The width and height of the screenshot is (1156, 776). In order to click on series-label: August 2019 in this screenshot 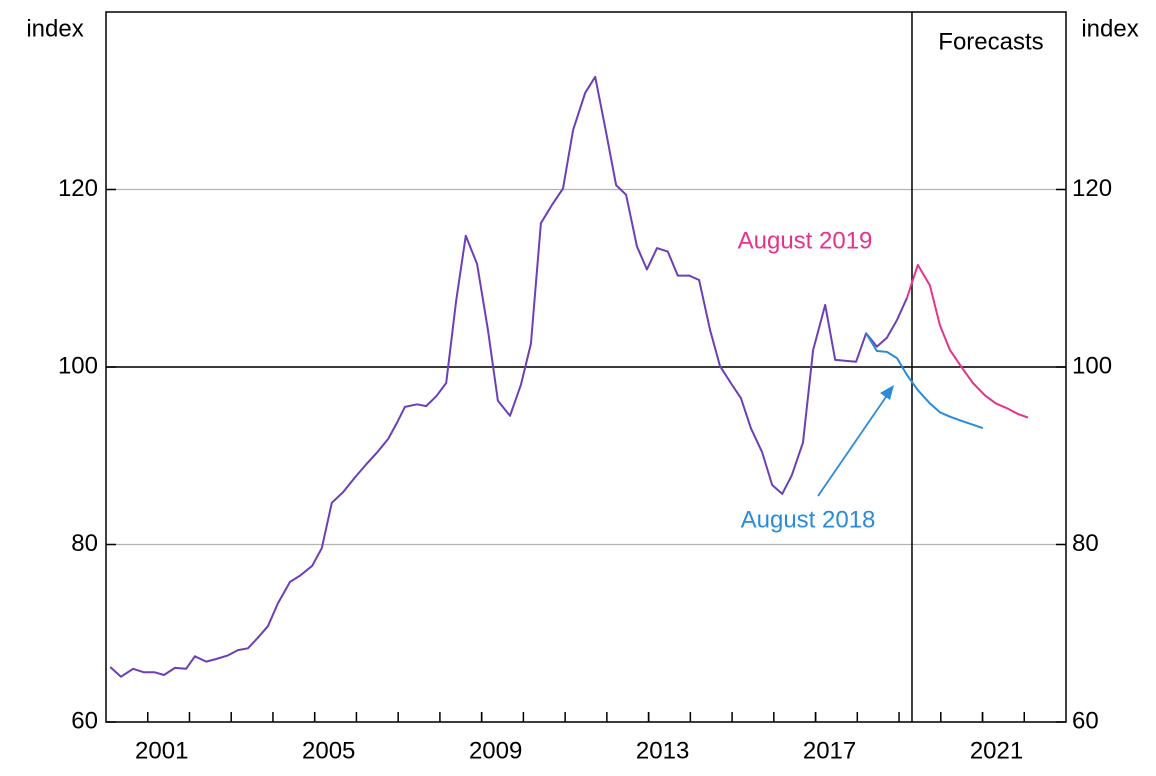, I will do `click(805, 240)`.